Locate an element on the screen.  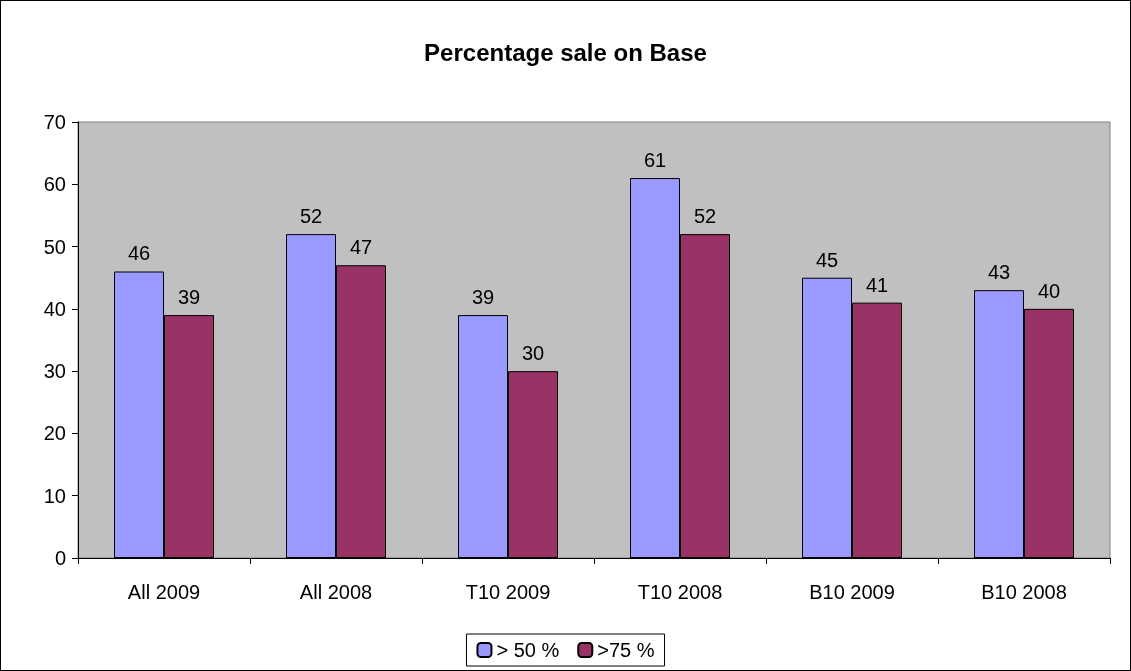
data-label: 46 is located at coordinates (139, 253).